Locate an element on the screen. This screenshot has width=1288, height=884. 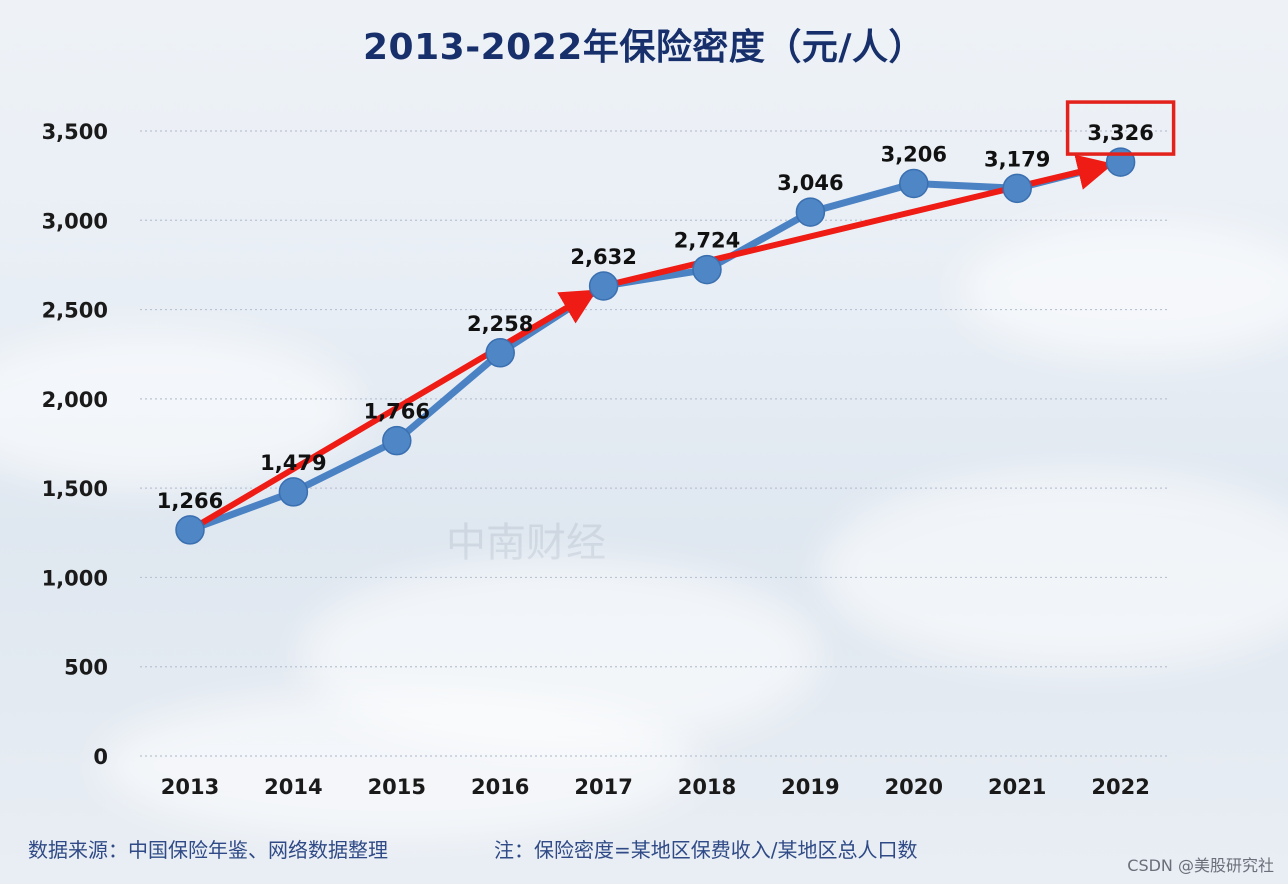
x-tick-label-2018: 2018 is located at coordinates (707, 787).